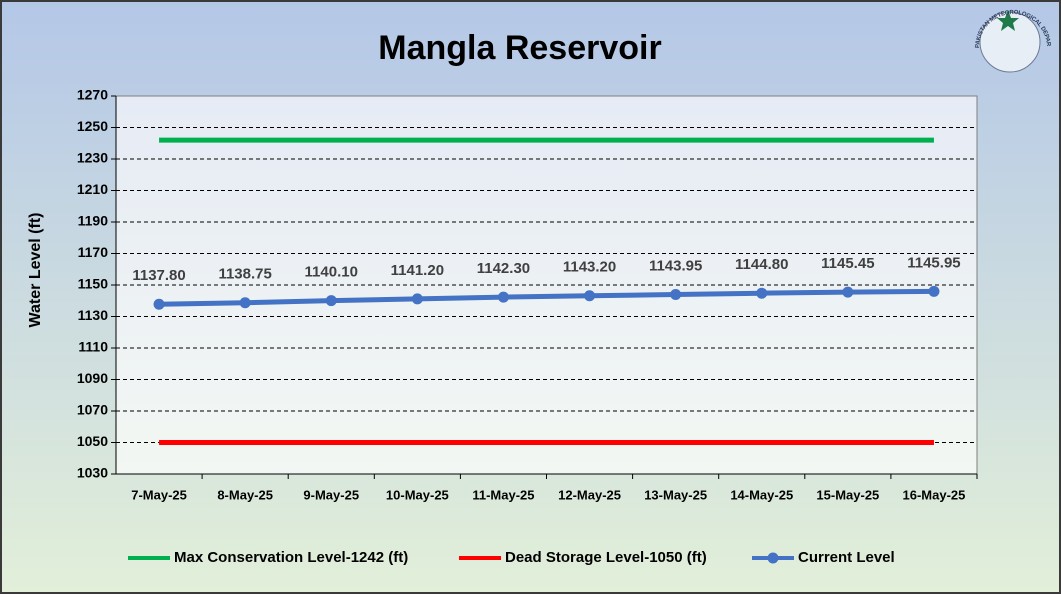 This screenshot has width=1061, height=599. Describe the element at coordinates (159, 494) in the screenshot. I see `x-tick-label: 7-May-25` at that location.